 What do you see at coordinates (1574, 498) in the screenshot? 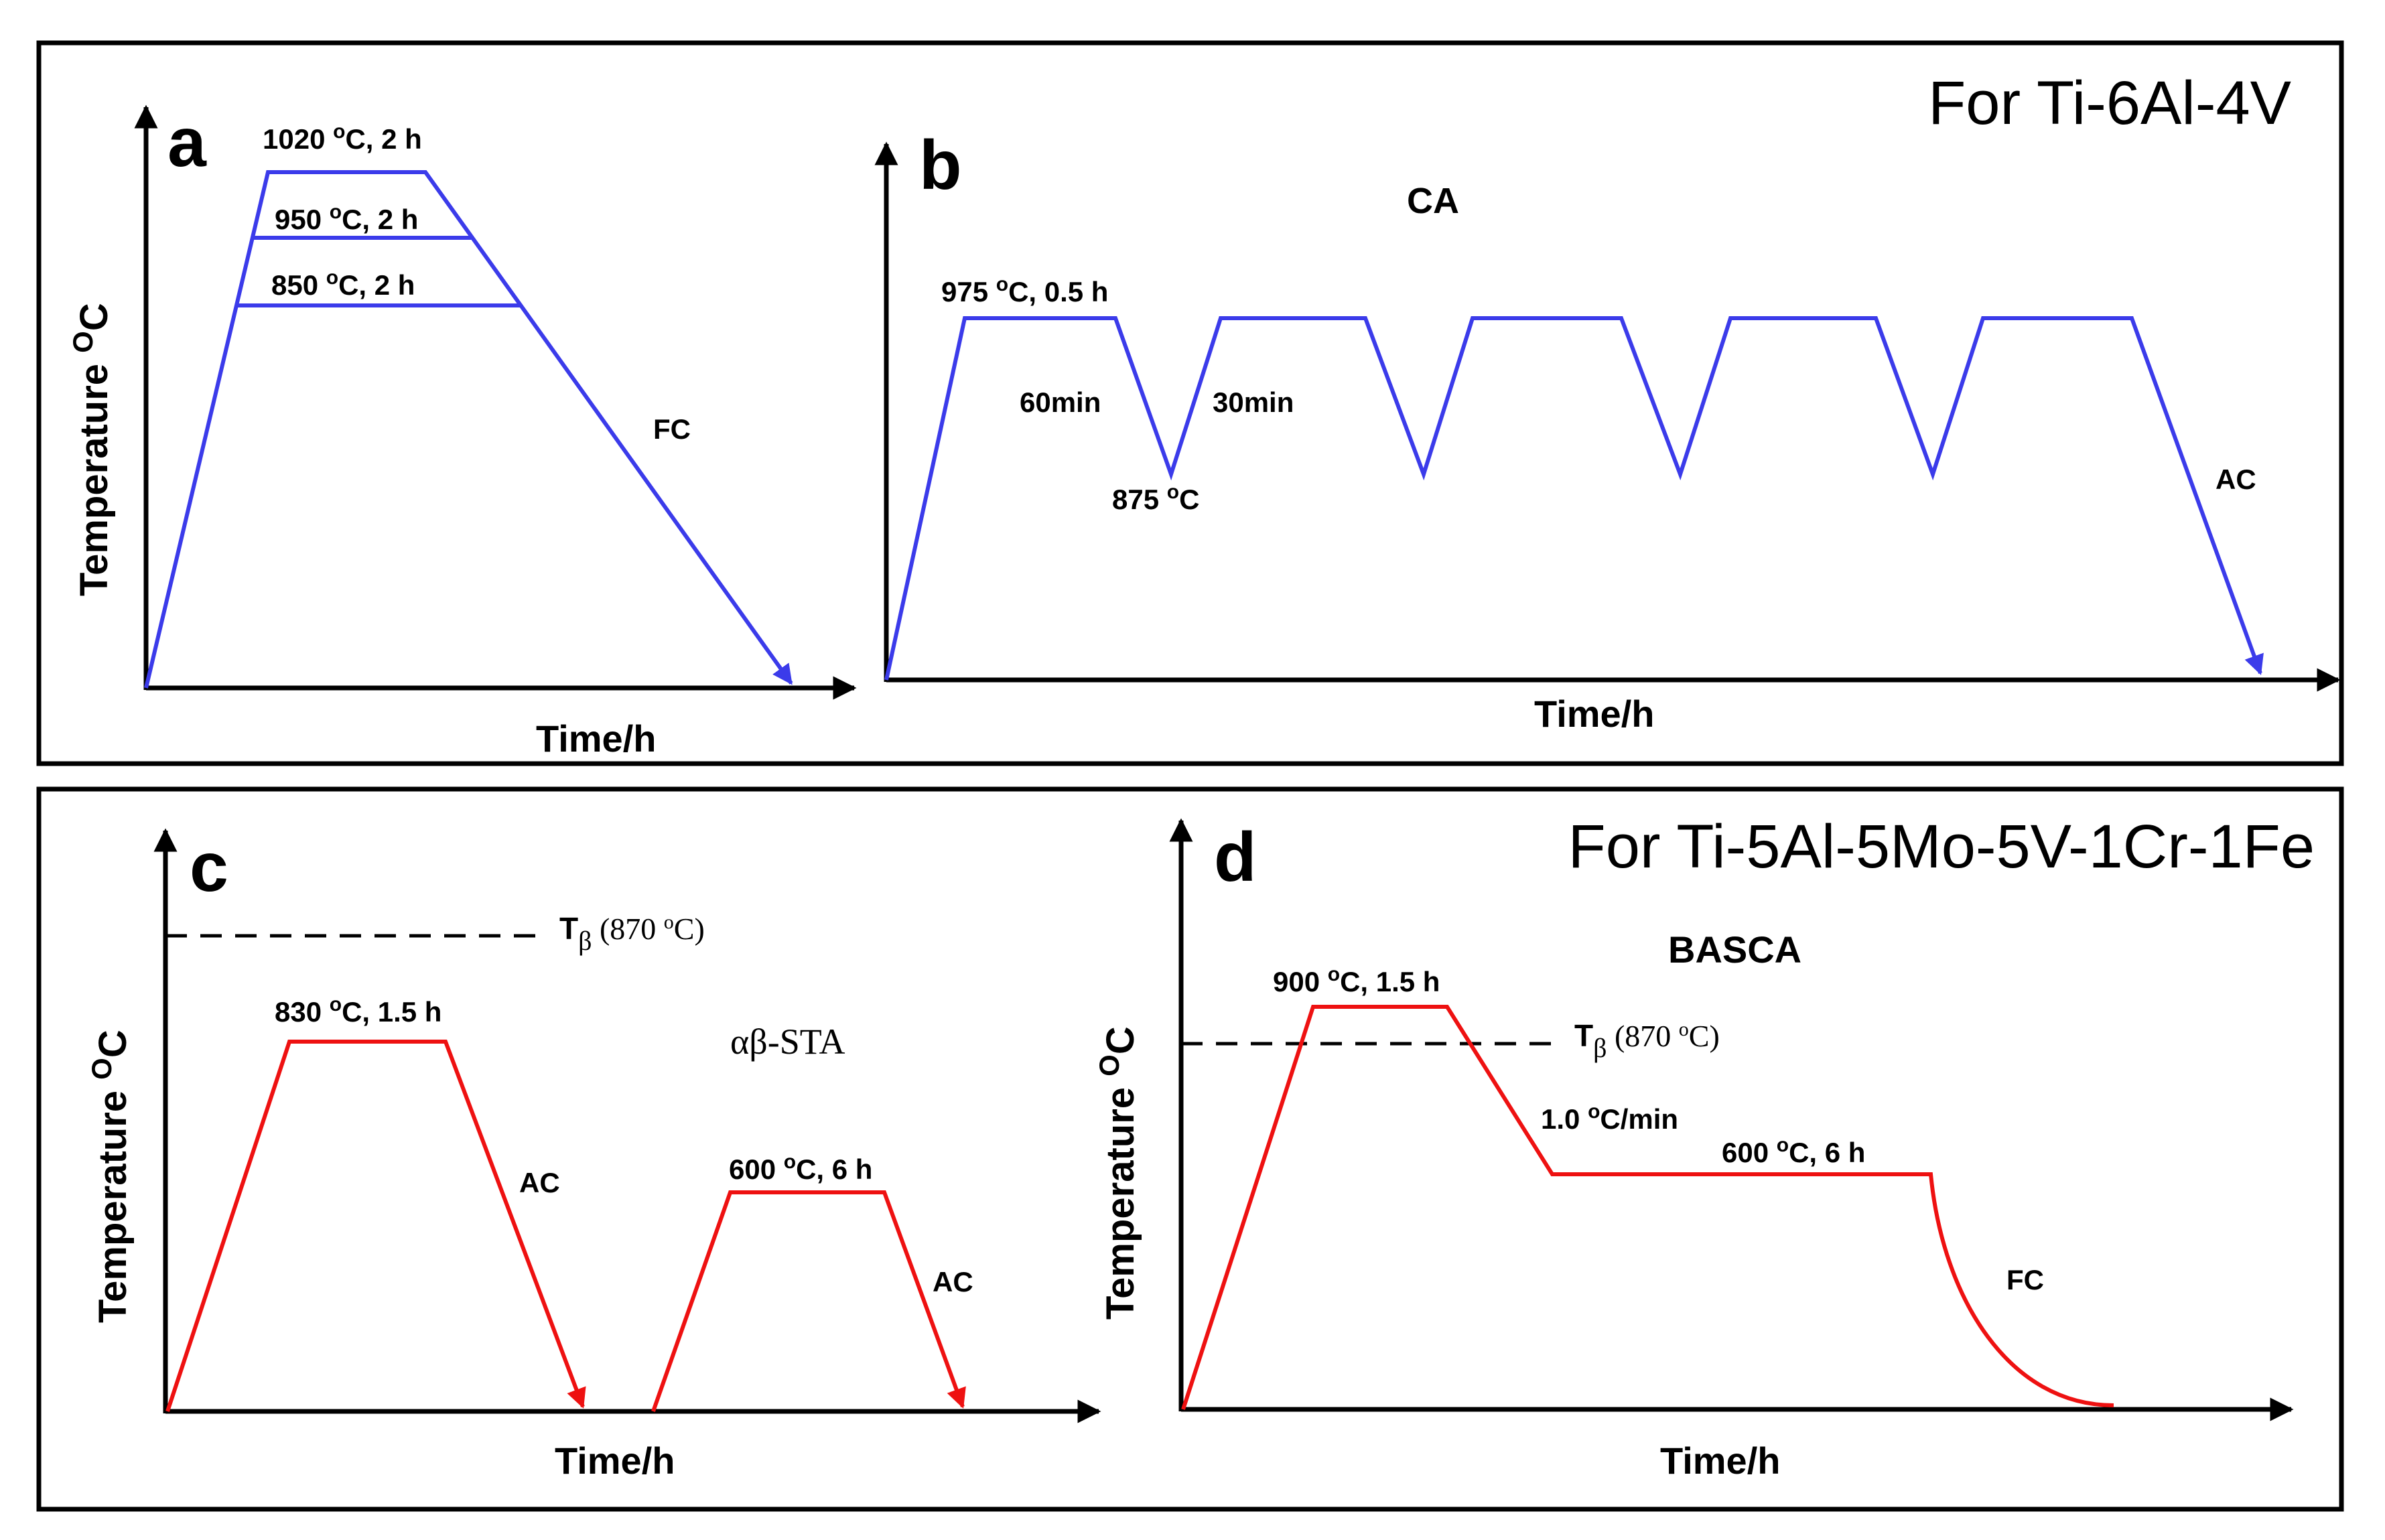
I see `panel-b-curve` at bounding box center [1574, 498].